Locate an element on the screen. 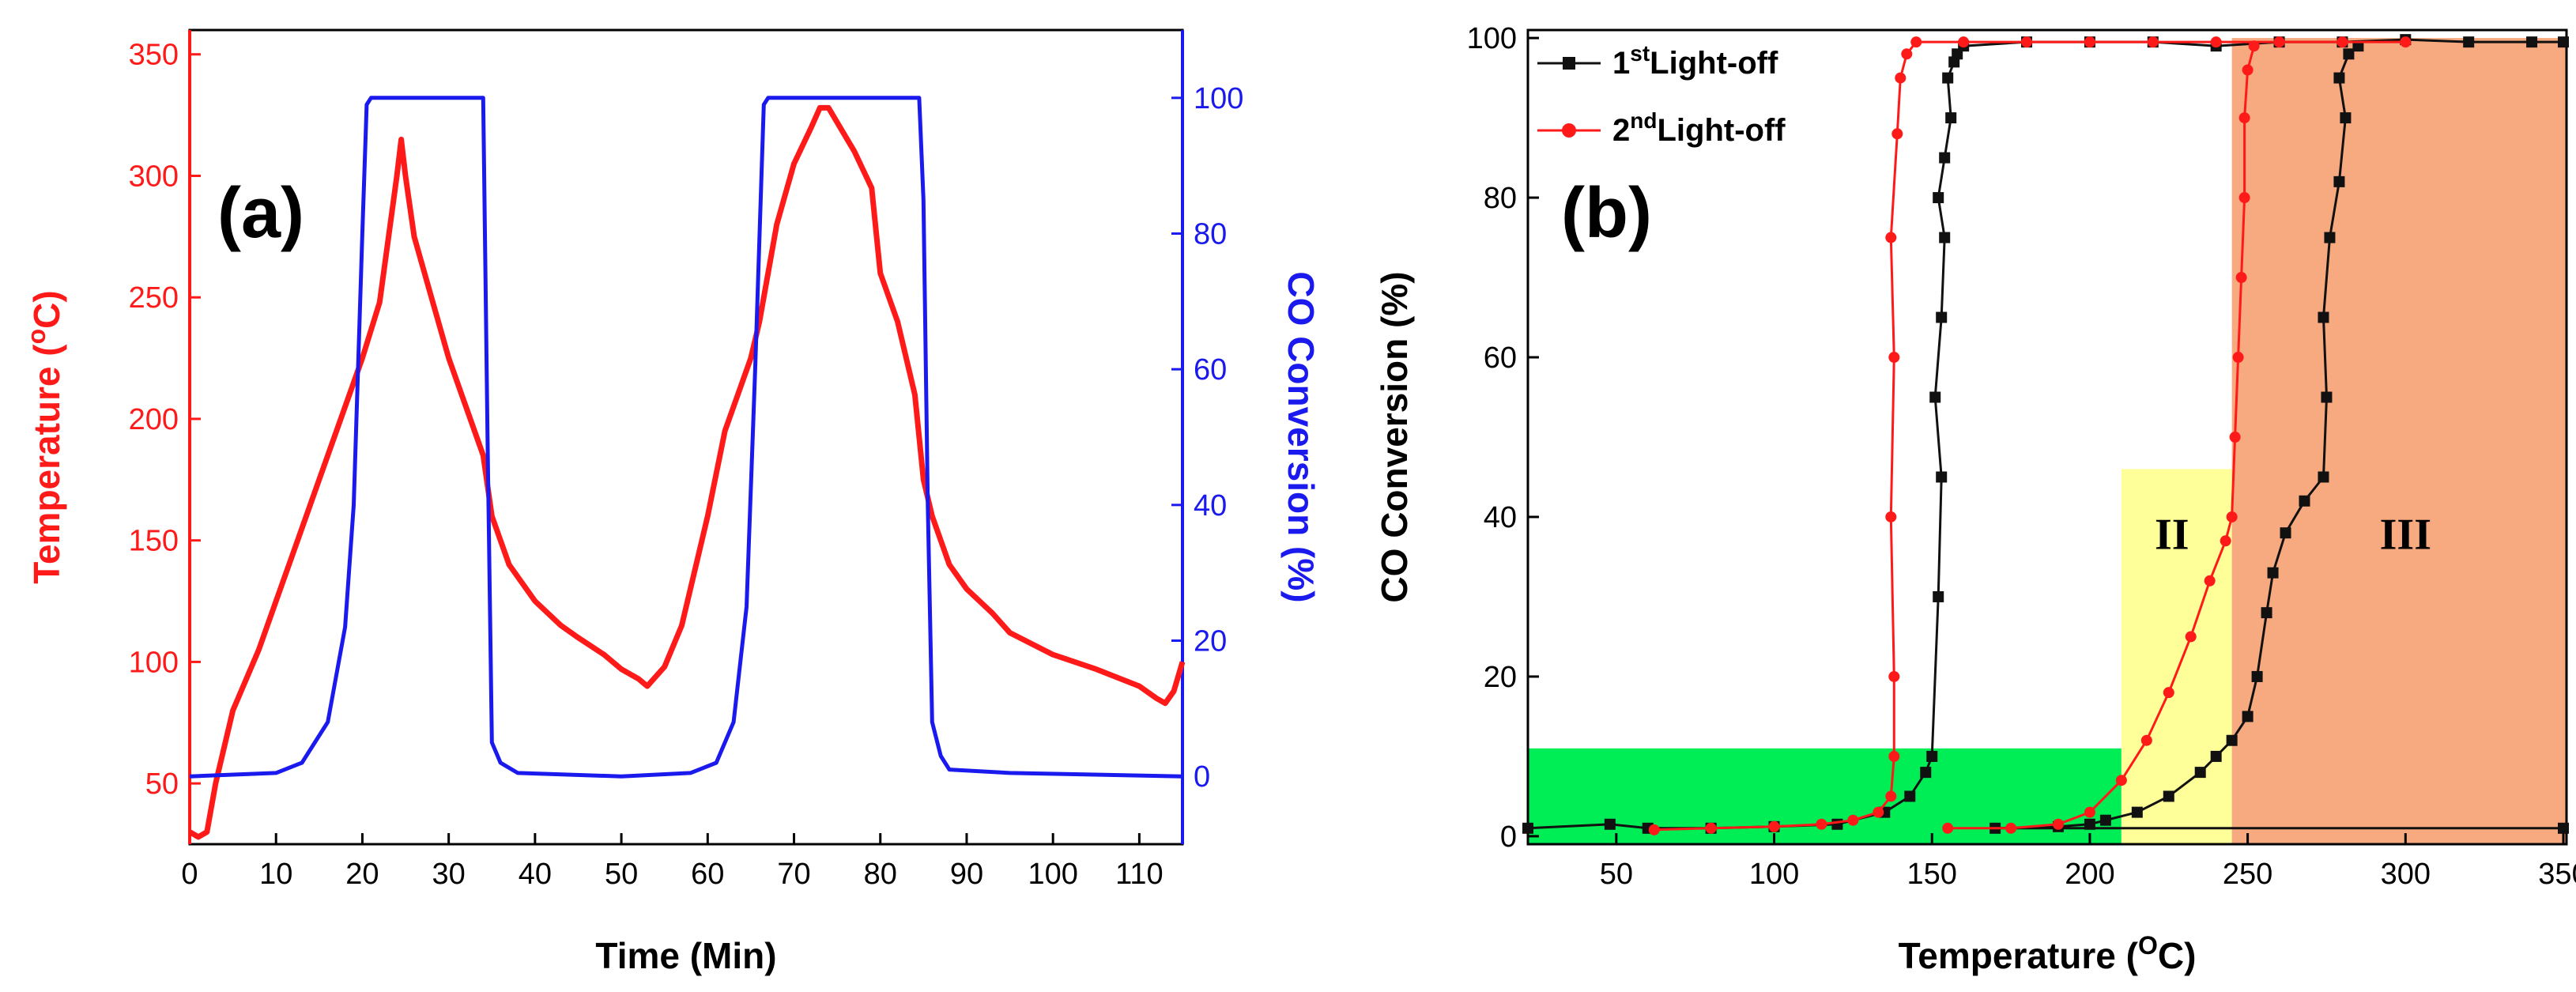 The image size is (2576, 992). x-axis-title-sup: O is located at coordinates (2148, 945).